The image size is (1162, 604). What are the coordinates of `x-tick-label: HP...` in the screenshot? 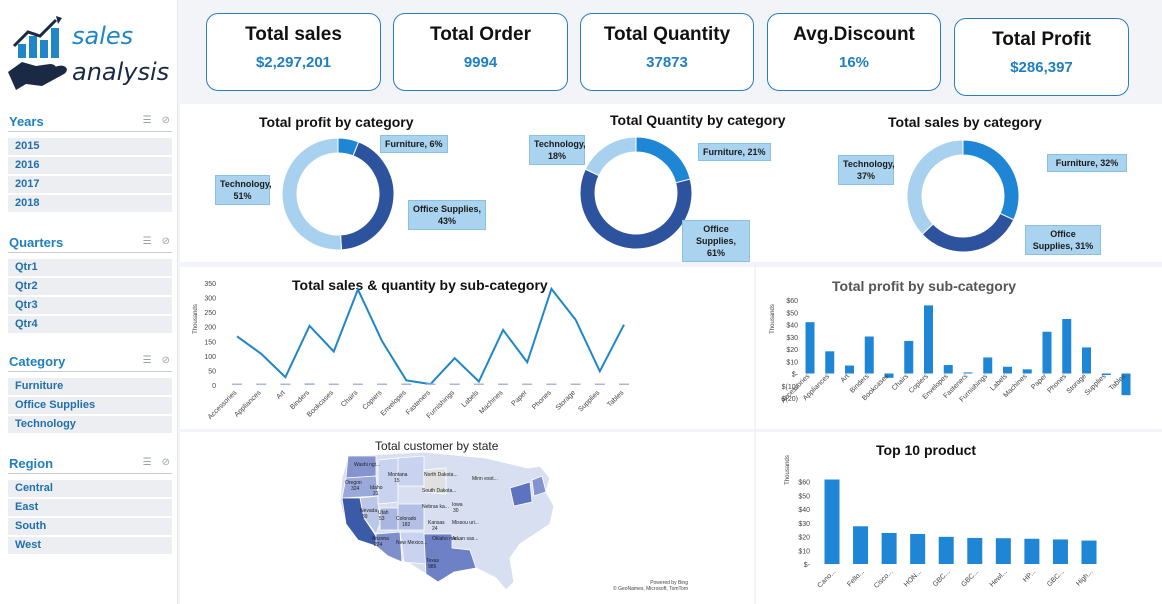 It's located at (1029, 575).